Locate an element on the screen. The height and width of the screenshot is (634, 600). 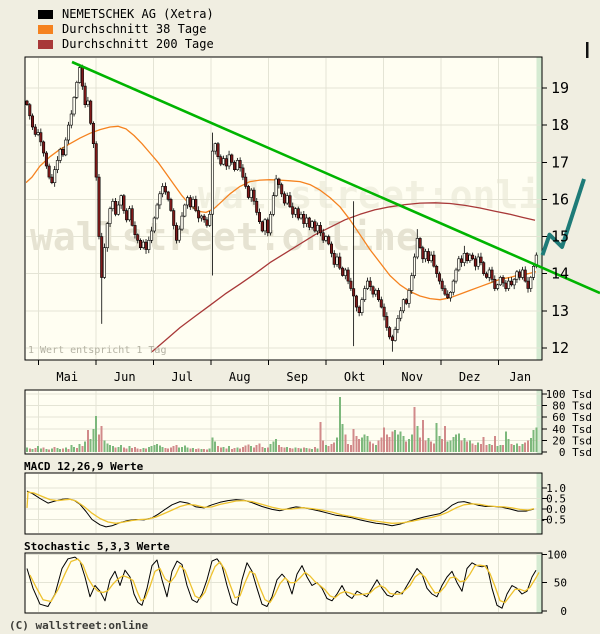
month-label: Jun is located at coordinates (125, 377).